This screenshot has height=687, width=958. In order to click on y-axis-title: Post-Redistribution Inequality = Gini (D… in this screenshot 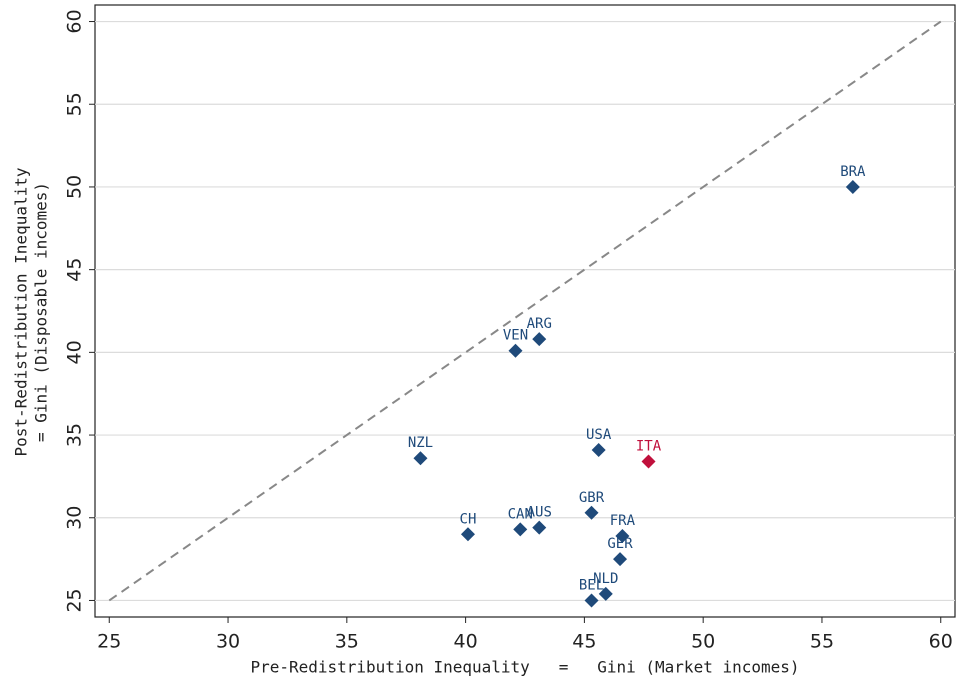, I will do `click(31, 311)`.